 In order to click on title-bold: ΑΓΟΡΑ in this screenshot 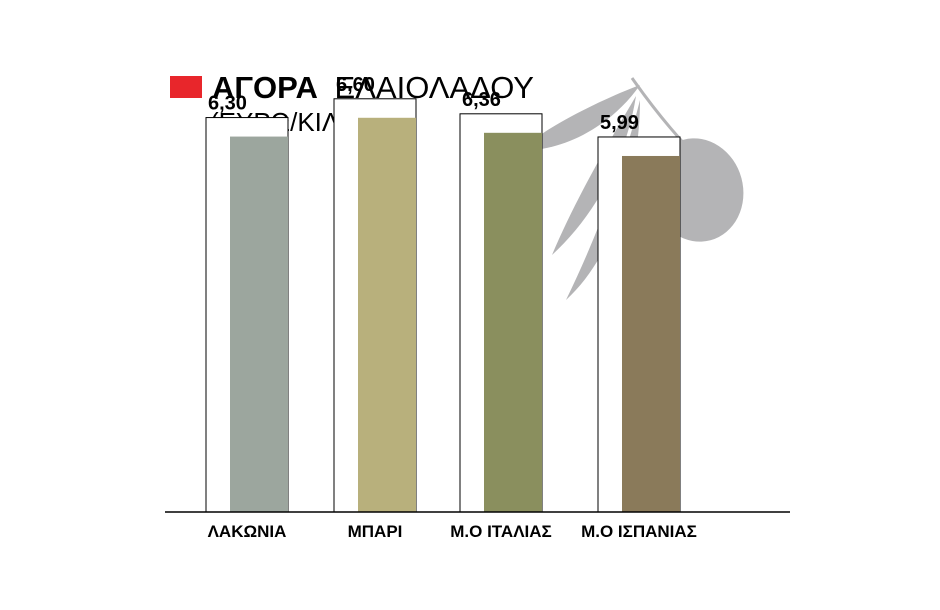, I will do `click(265, 87)`.